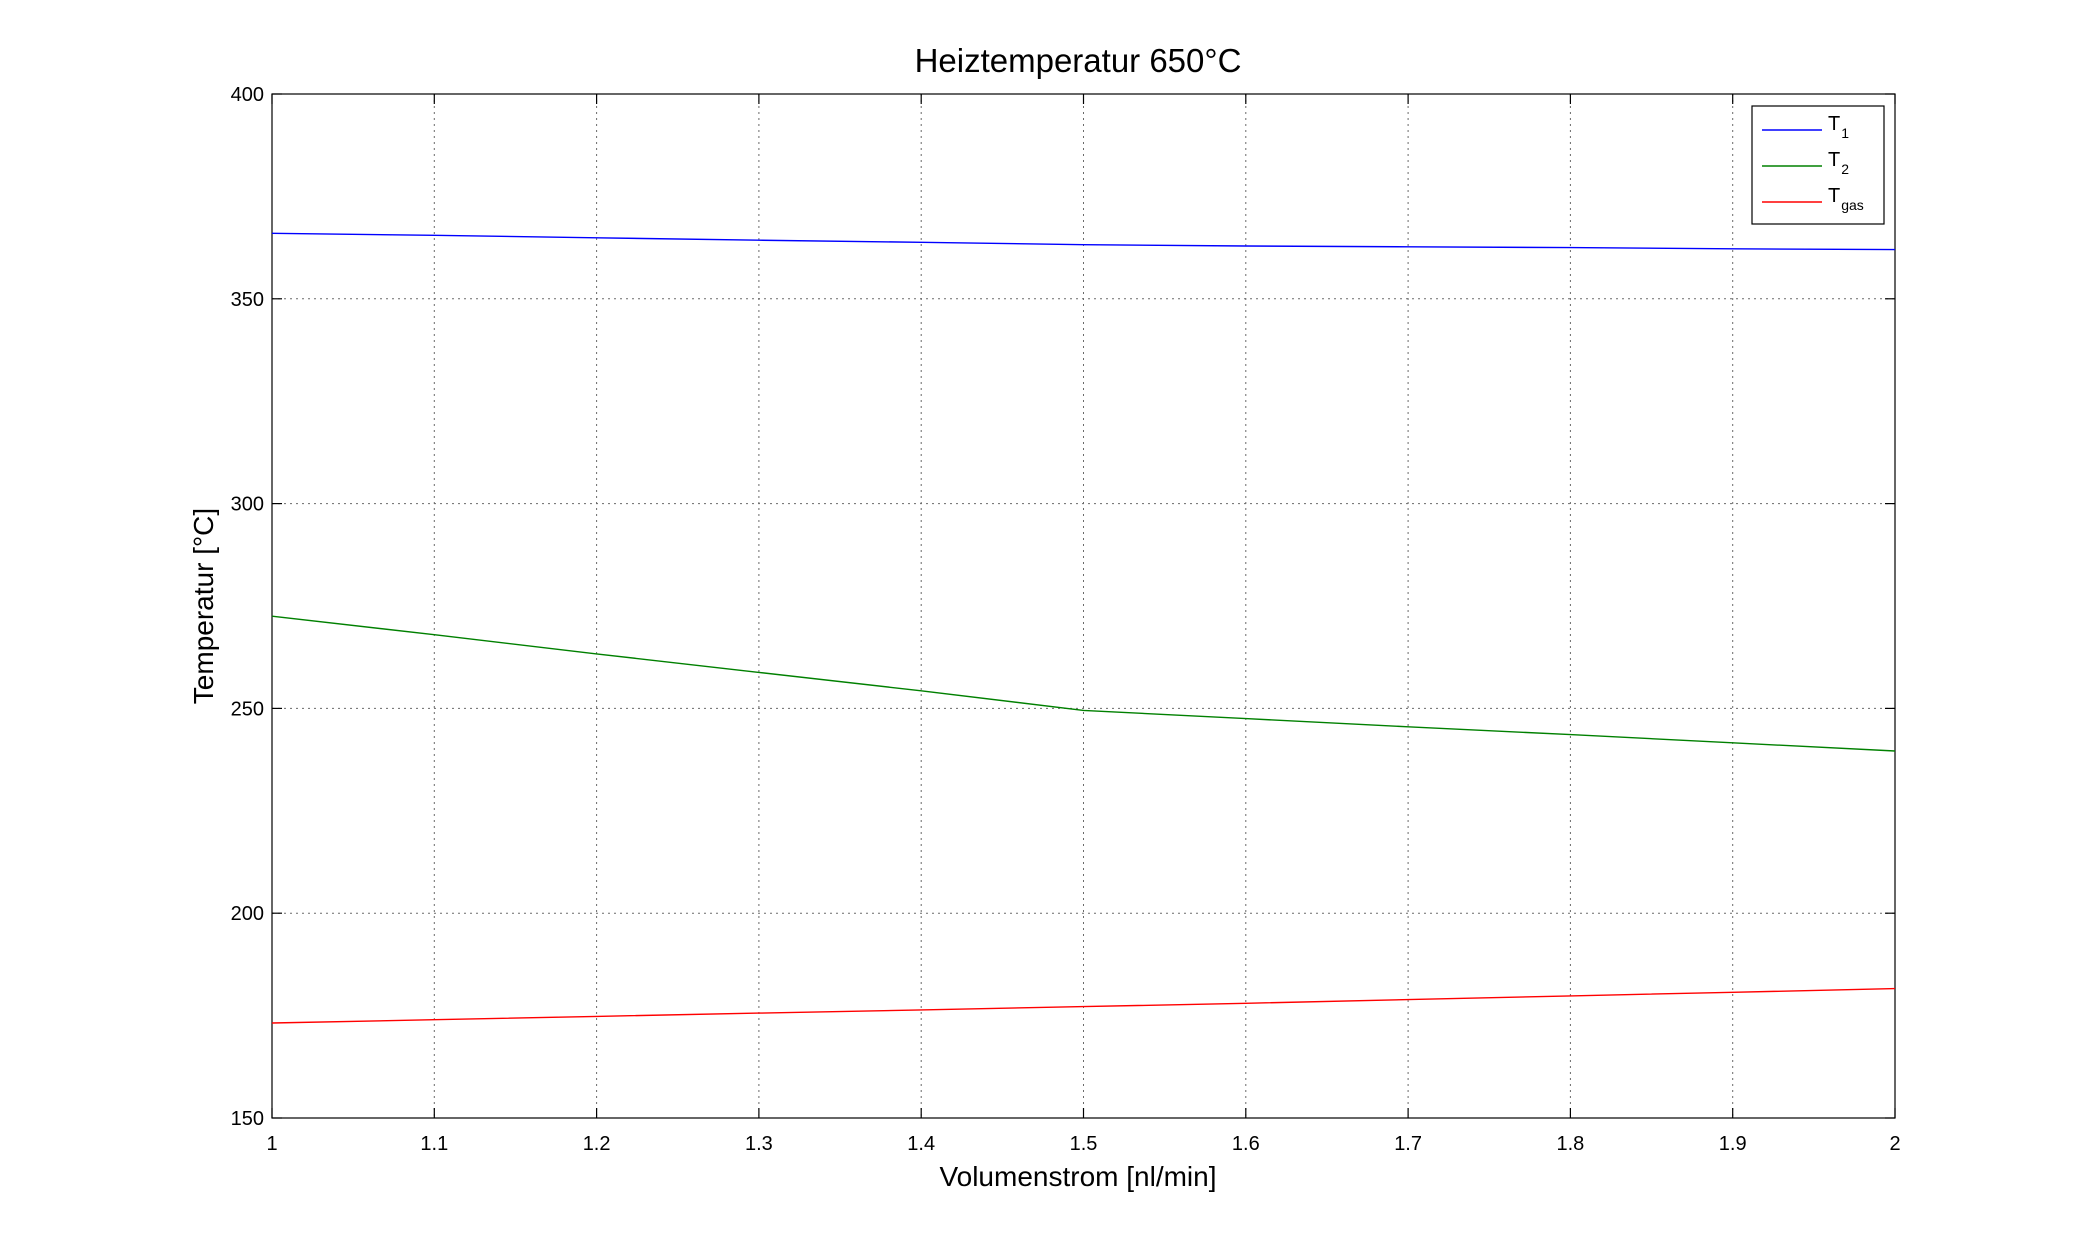 The width and height of the screenshot is (2083, 1250). What do you see at coordinates (1083, 1005) in the screenshot?
I see `series-line-t-gas` at bounding box center [1083, 1005].